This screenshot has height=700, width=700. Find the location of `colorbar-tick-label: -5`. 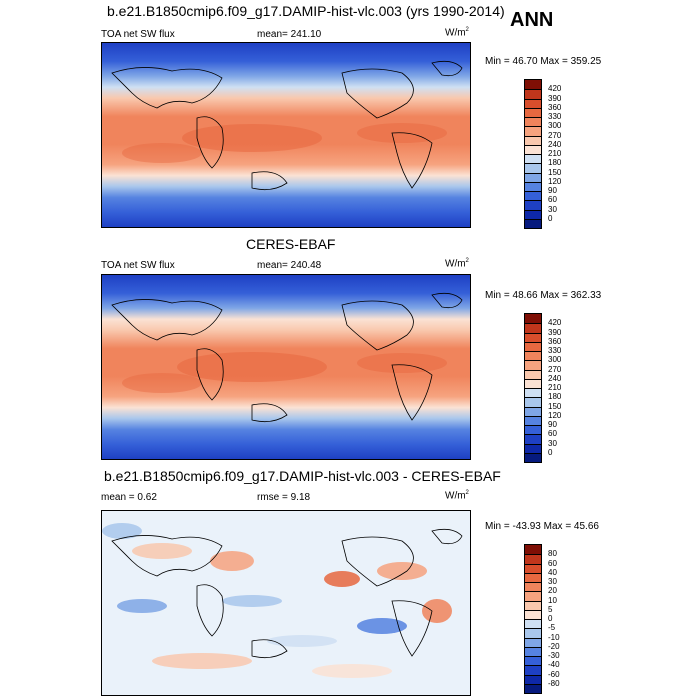

colorbar-tick-label: -5 is located at coordinates (552, 628).